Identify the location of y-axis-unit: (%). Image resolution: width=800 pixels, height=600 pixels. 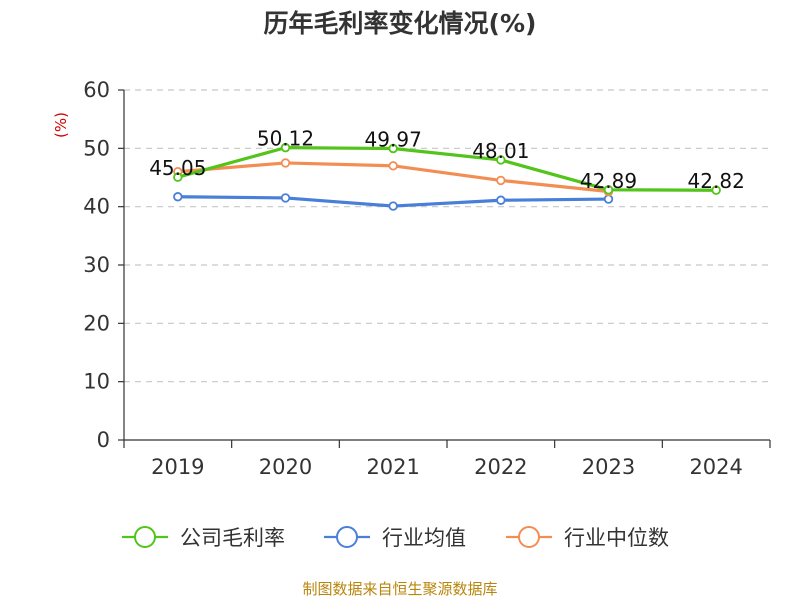
(61, 125).